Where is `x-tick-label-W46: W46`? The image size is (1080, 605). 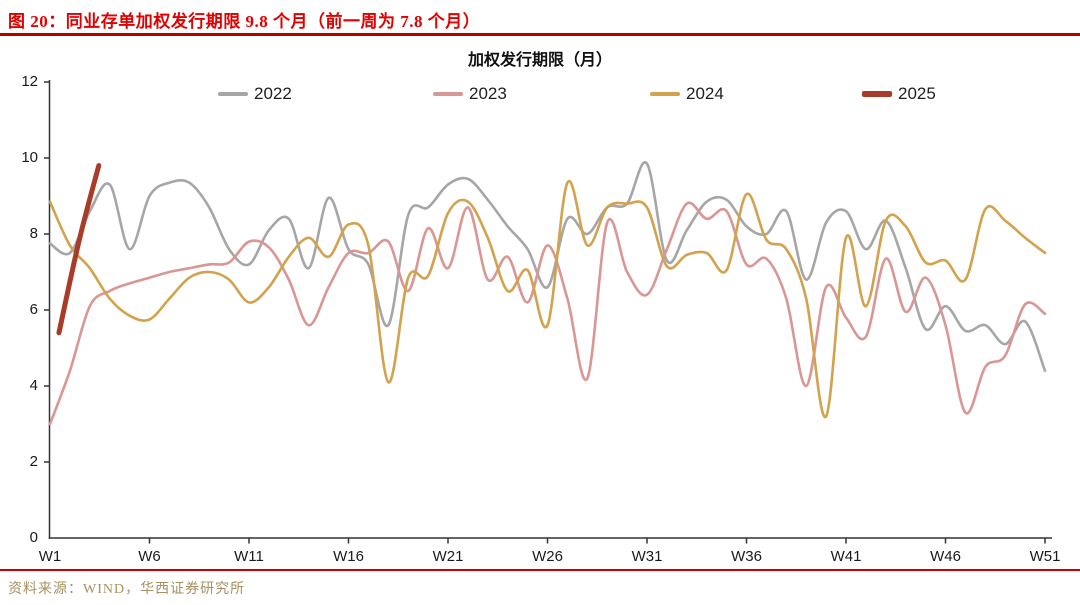 x-tick-label-W46: W46 is located at coordinates (945, 556).